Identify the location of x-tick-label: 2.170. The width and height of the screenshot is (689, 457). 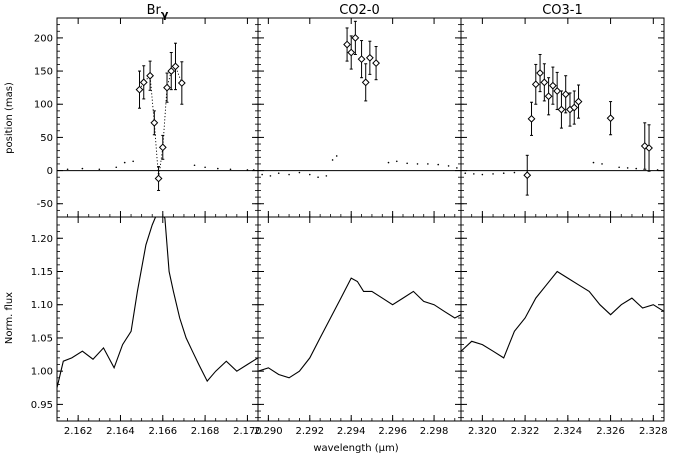
(247, 431).